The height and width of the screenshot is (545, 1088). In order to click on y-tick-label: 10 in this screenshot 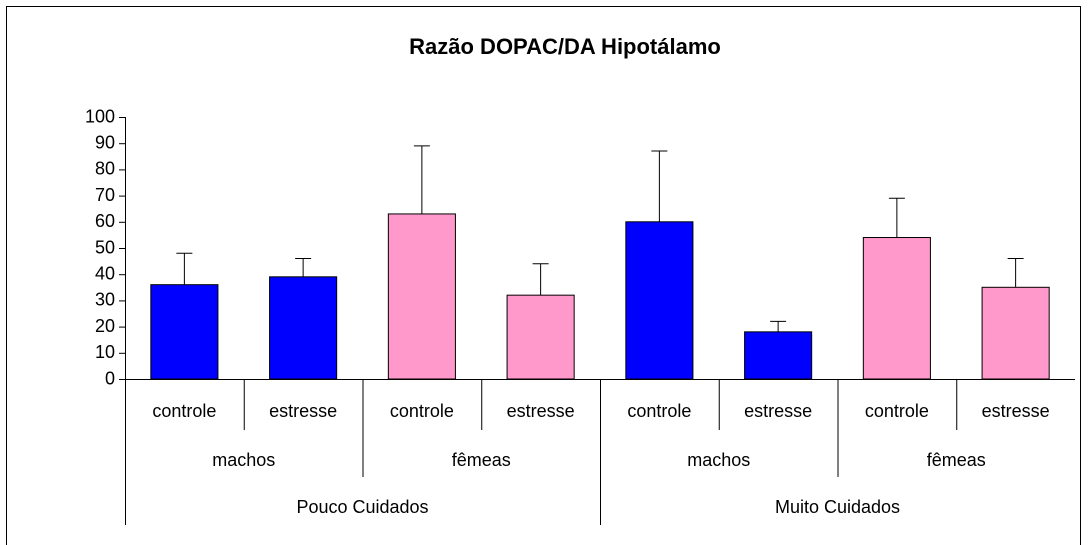, I will do `click(105, 352)`.